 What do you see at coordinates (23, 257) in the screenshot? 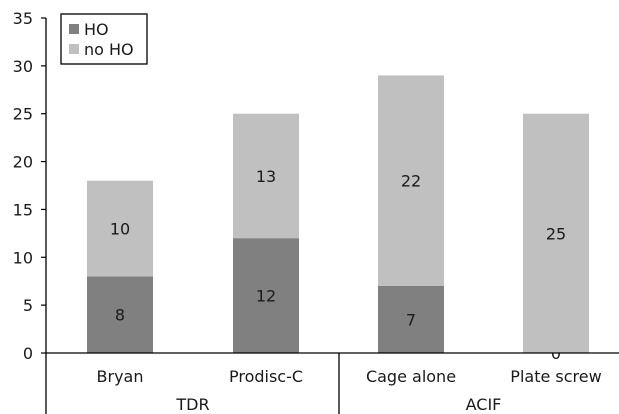
I see `y-tick-label: 10` at bounding box center [23, 257].